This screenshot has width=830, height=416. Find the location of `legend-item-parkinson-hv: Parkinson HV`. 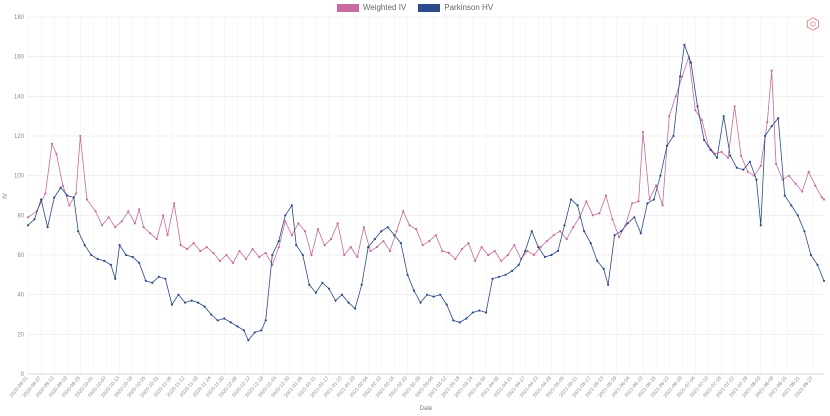

legend-item-parkinson-hv: Parkinson HV is located at coordinates (455, 7).